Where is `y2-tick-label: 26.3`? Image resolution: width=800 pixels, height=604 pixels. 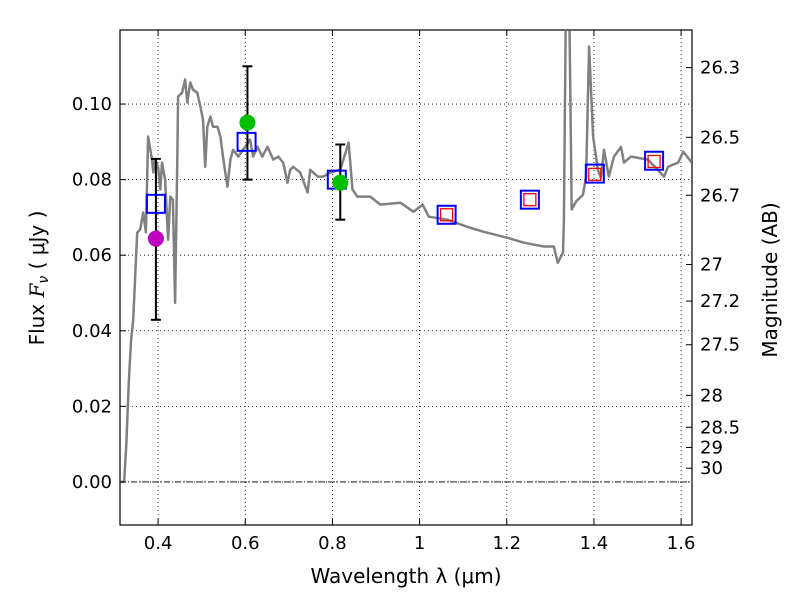 y2-tick-label: 26.3 is located at coordinates (720, 68).